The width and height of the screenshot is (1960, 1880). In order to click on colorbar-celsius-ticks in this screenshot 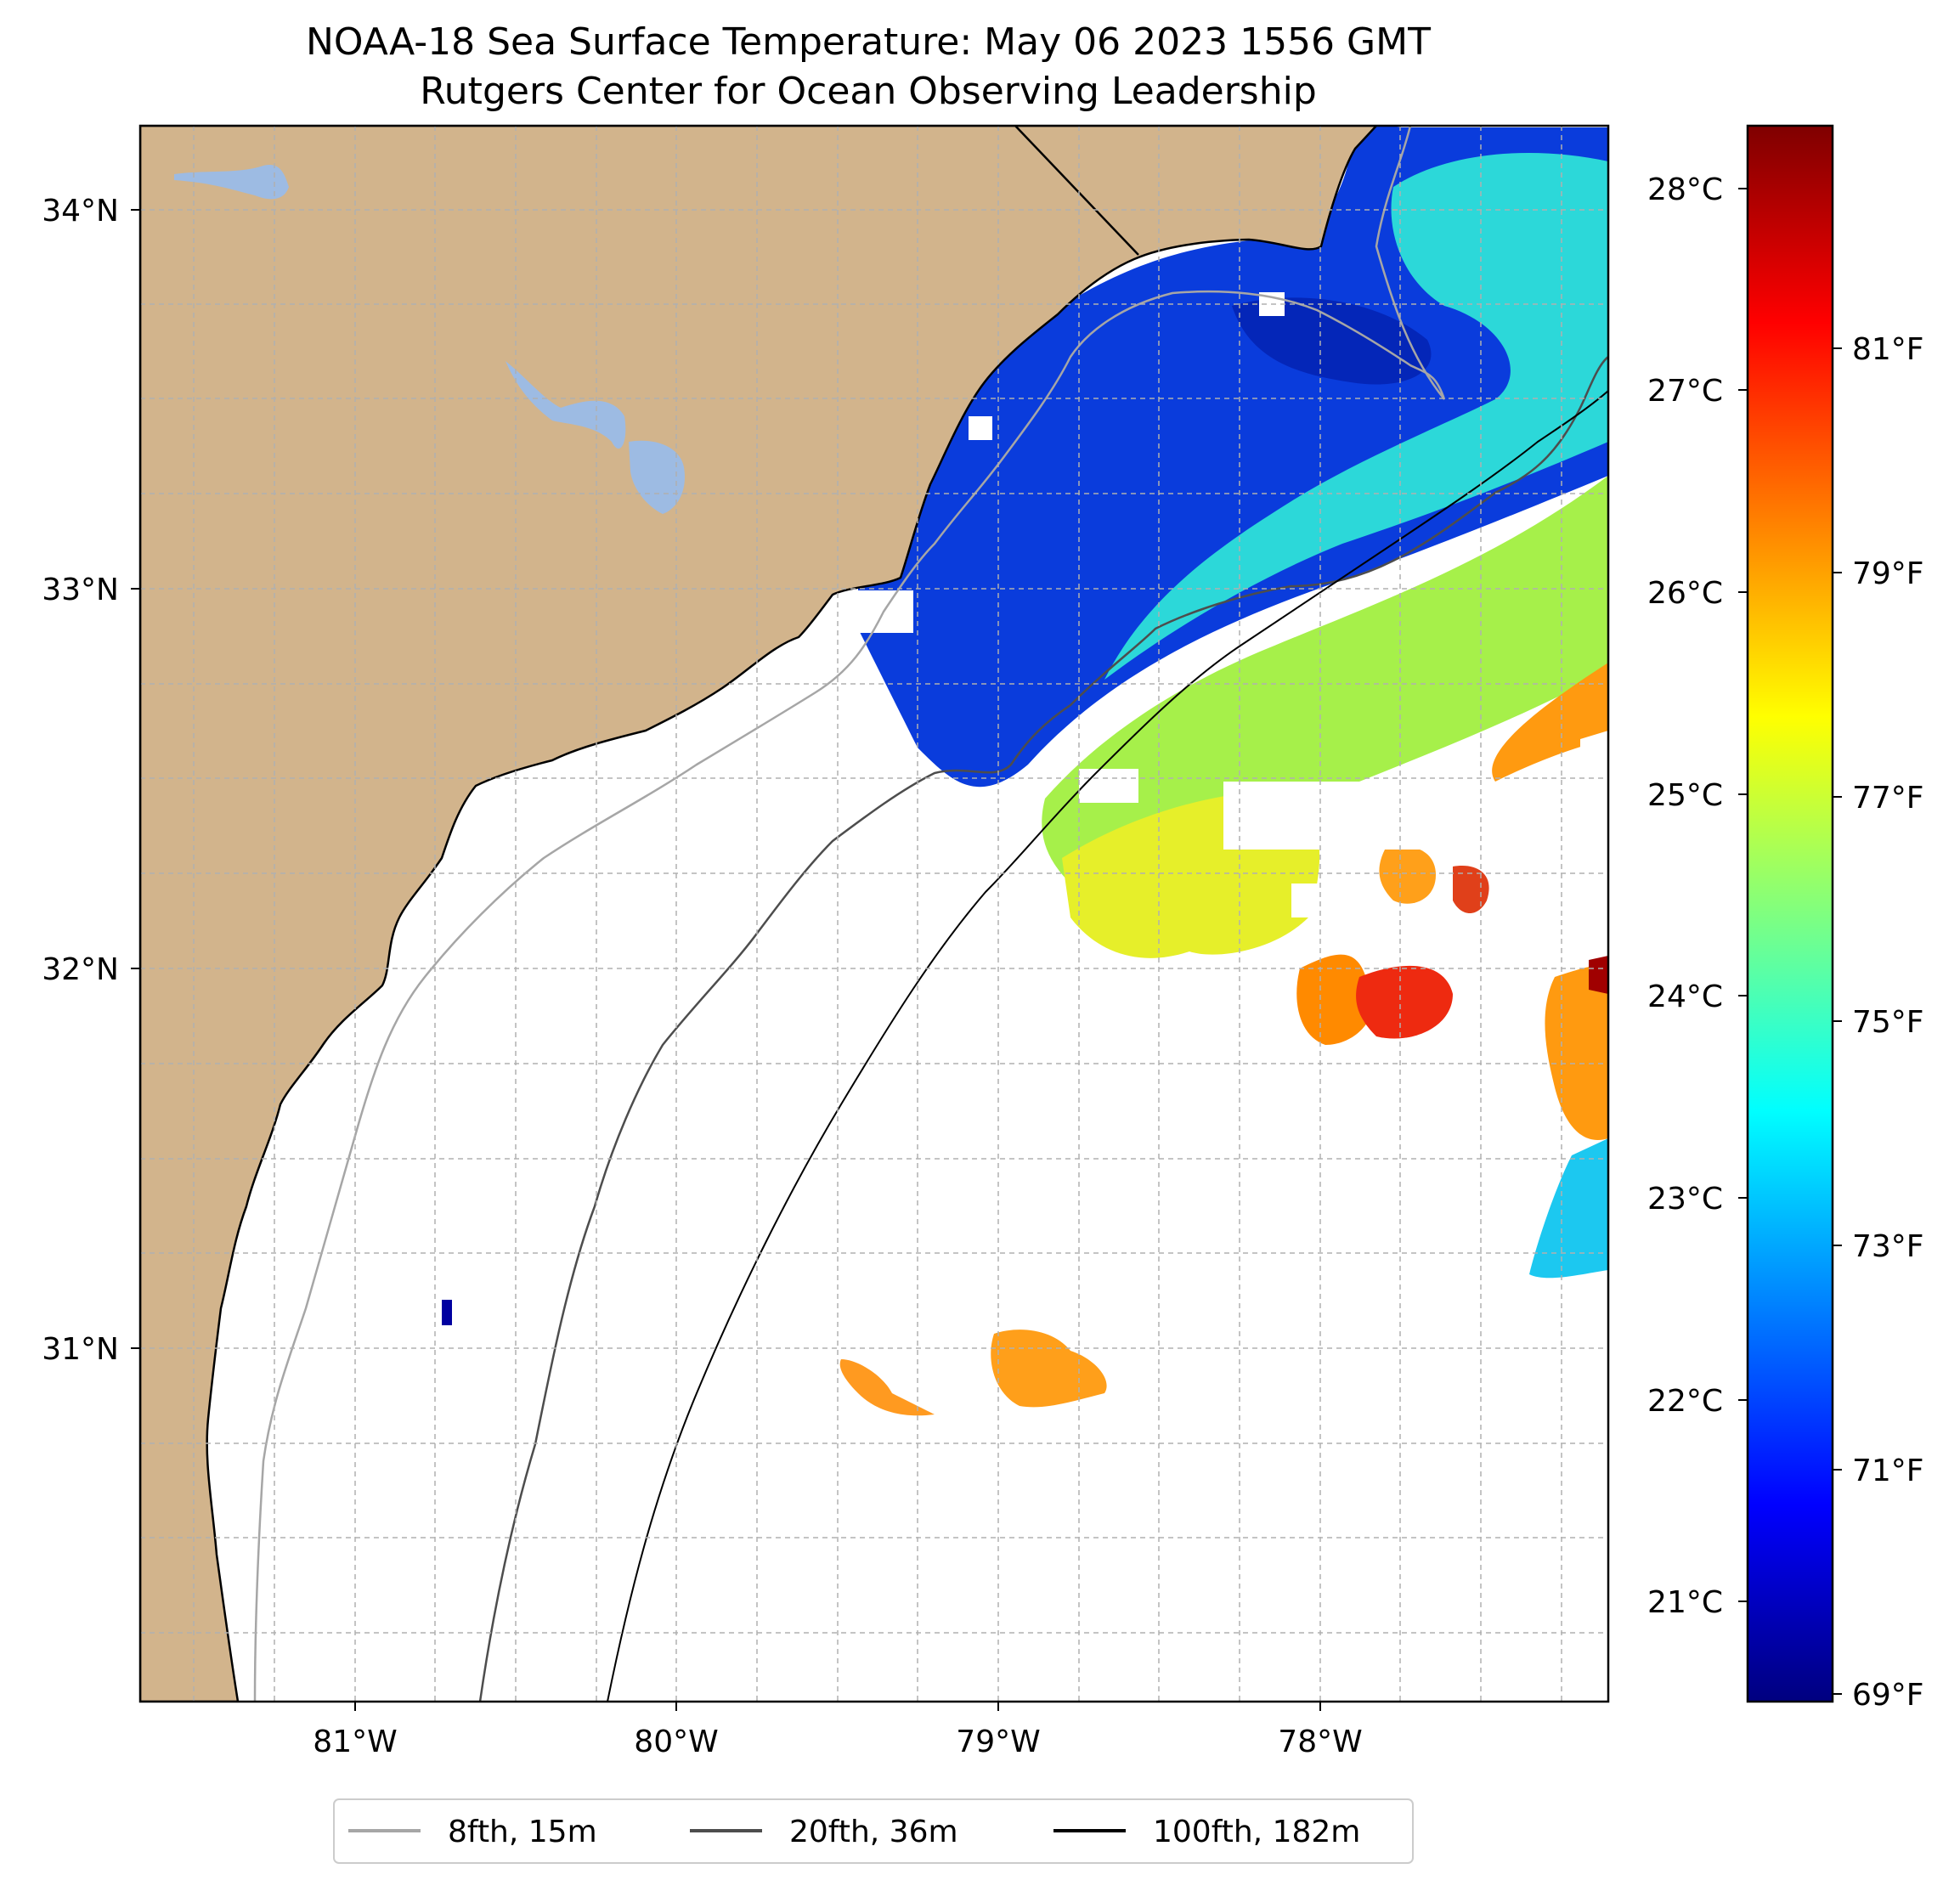, I will do `click(1743, 895)`.